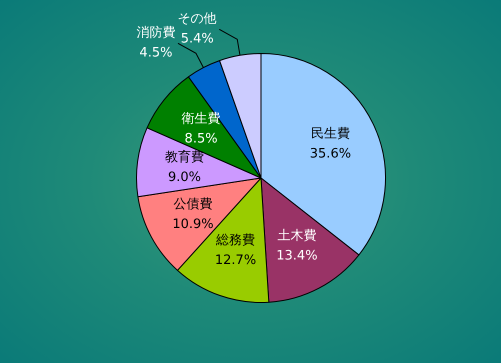 This screenshot has height=363, width=501. Describe the element at coordinates (184, 157) in the screenshot. I see `slice-label: 教育費` at that location.